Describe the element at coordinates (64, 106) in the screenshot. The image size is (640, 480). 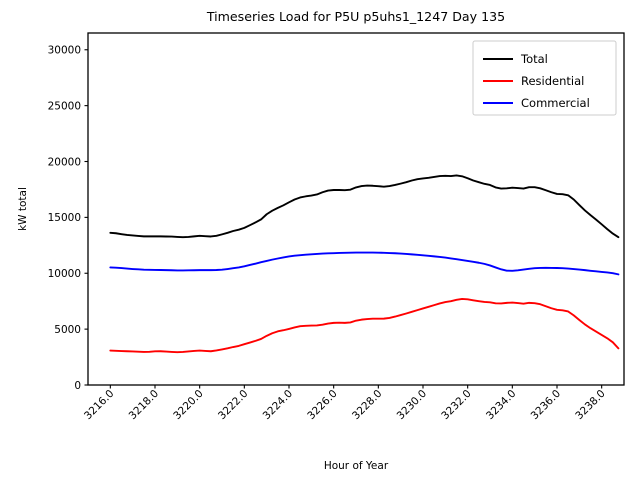
I see `y-tick-label: 25000` at that location.